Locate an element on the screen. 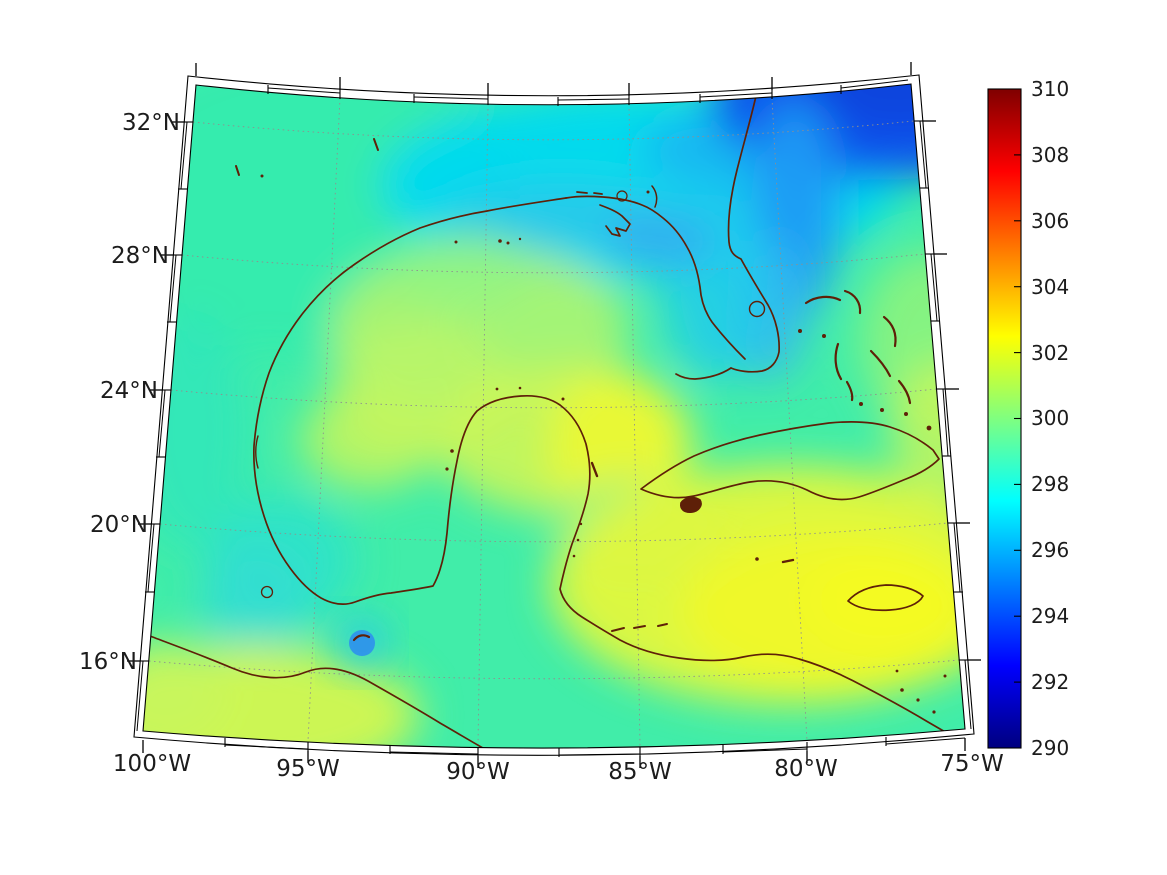 The image size is (1167, 875). colorbar-tick-label: 304 is located at coordinates (1050, 287).